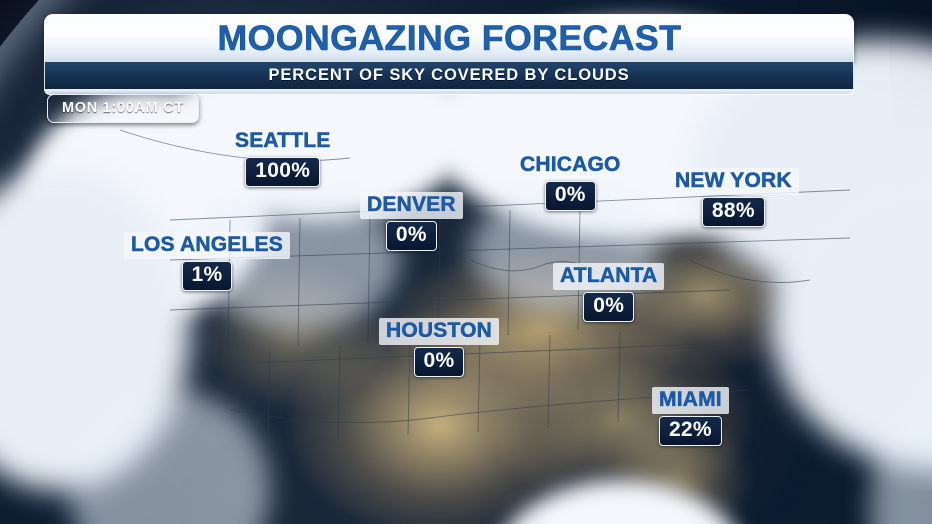 Image resolution: width=932 pixels, height=524 pixels. I want to click on cloud-cover-percent-new-york: 88%, so click(733, 212).